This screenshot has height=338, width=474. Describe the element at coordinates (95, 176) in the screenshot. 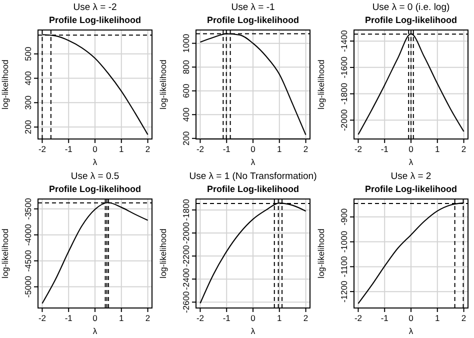

I see `chart-subtitle: Use λ = 0.5` at that location.